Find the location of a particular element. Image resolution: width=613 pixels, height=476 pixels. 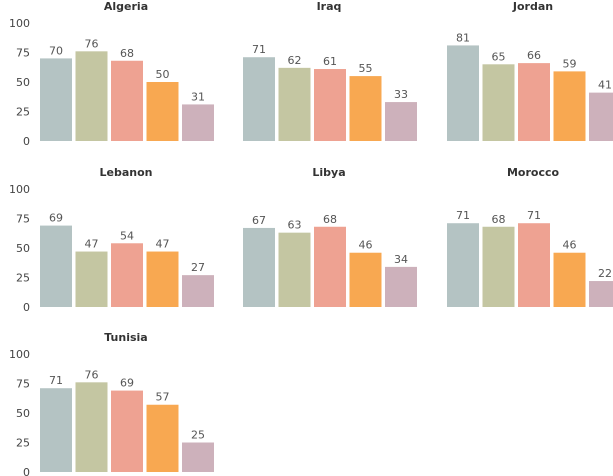

panel-iraq: Iraq 71 62 61 55 33 is located at coordinates (330, 70).